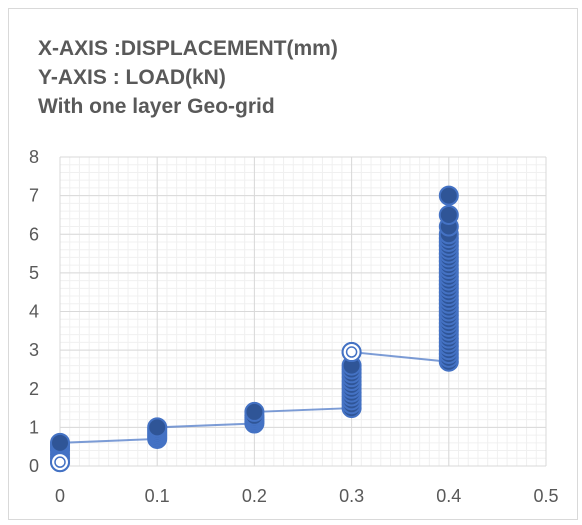 The width and height of the screenshot is (582, 525). What do you see at coordinates (157, 496) in the screenshot?
I see `x-tick-label: 0.1` at bounding box center [157, 496].